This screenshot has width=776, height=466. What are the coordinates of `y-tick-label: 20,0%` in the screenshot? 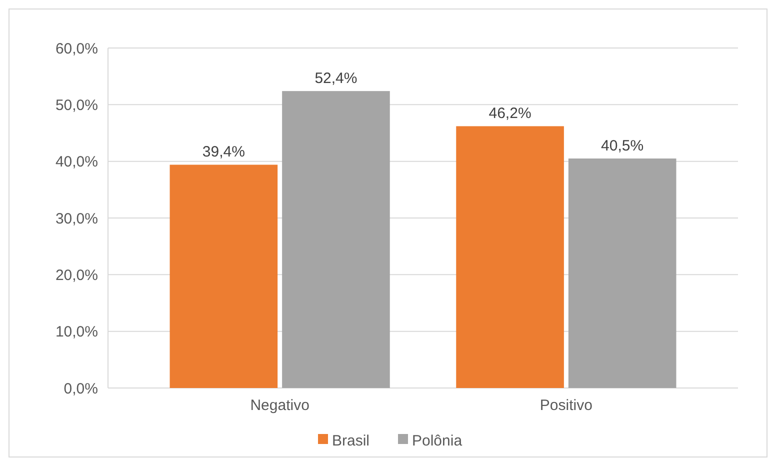 It's located at (76, 275).